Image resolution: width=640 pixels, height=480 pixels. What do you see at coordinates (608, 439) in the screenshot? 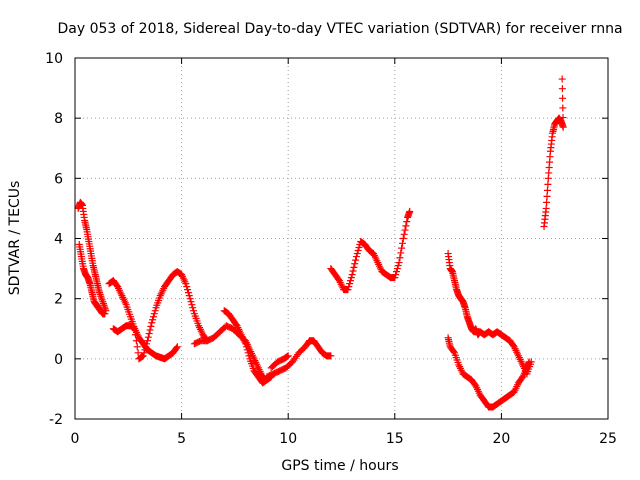
I see `x-tick-label: 25` at bounding box center [608, 439].